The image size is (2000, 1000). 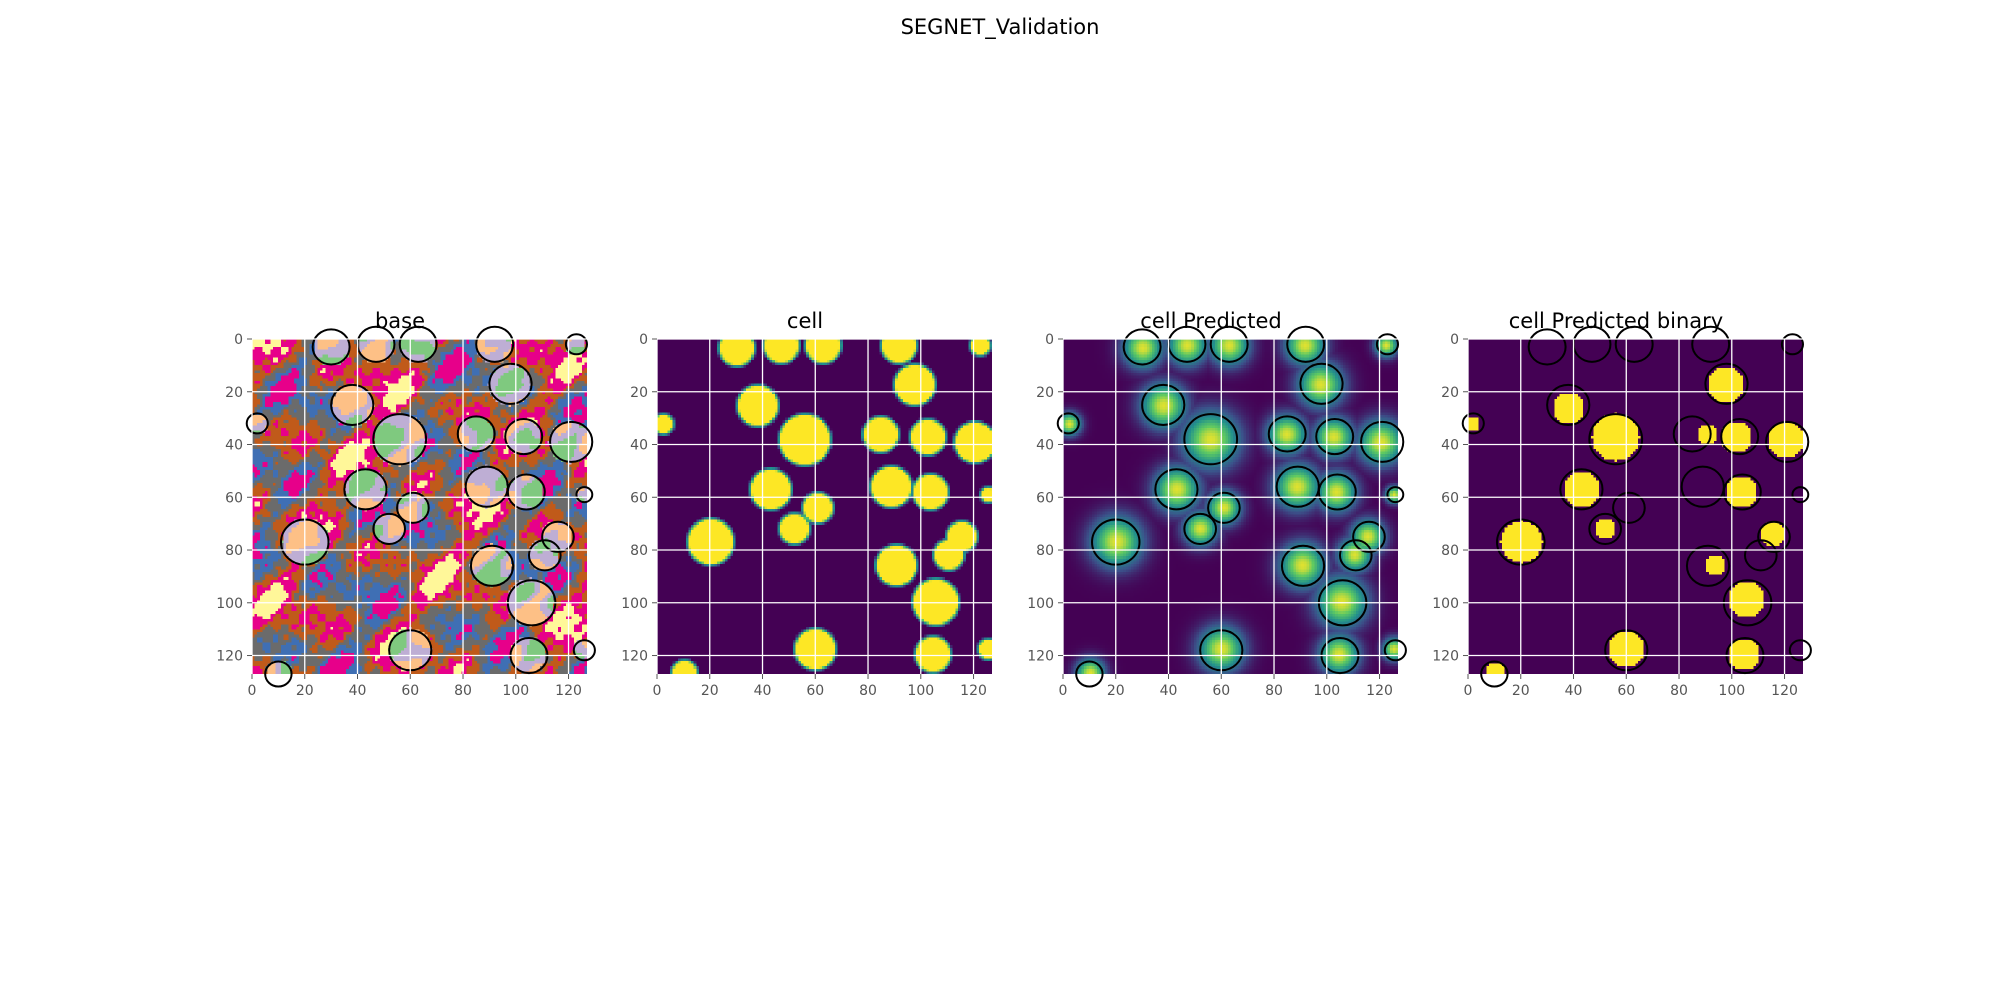 I want to click on panel-base: base 0 20 40 60 80 100 120 0 20 40 60 80 100 120, so click(x=400, y=500).